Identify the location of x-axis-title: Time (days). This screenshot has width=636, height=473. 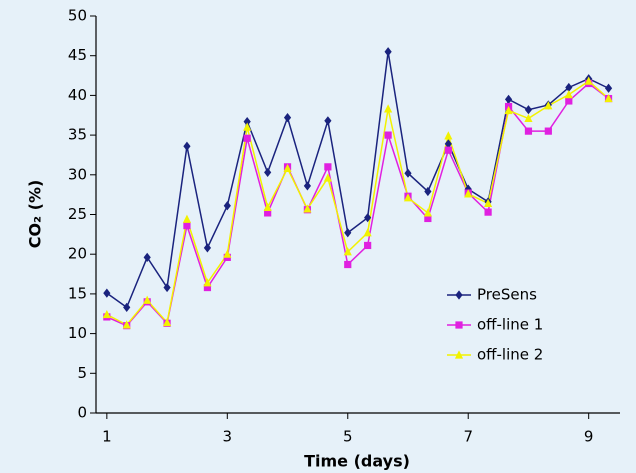
(357, 461).